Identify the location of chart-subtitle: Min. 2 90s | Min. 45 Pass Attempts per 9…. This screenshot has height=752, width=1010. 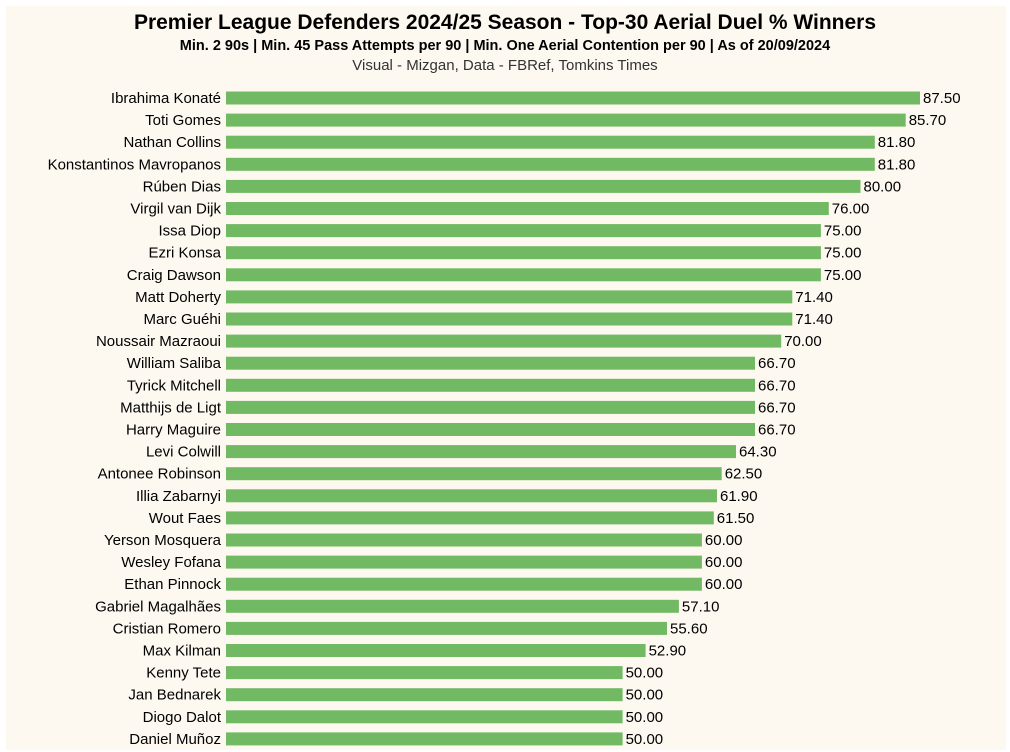
(505, 46).